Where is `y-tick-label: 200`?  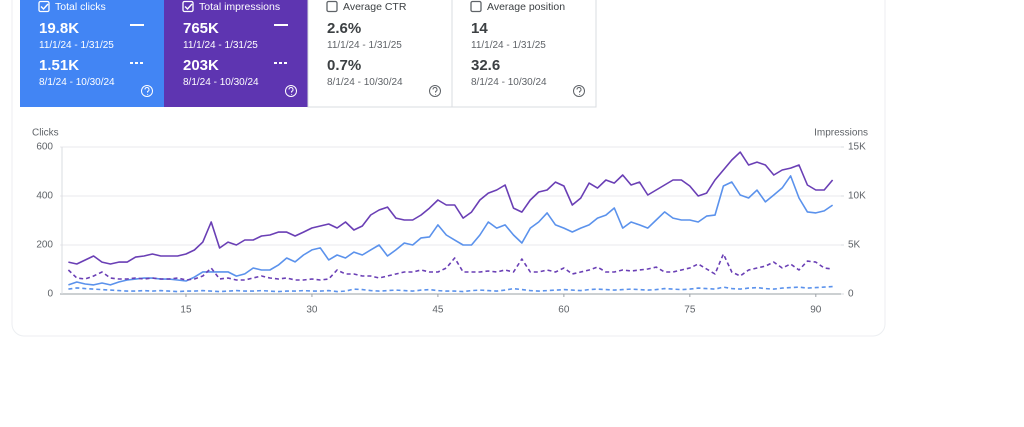 y-tick-label: 200 is located at coordinates (44, 245).